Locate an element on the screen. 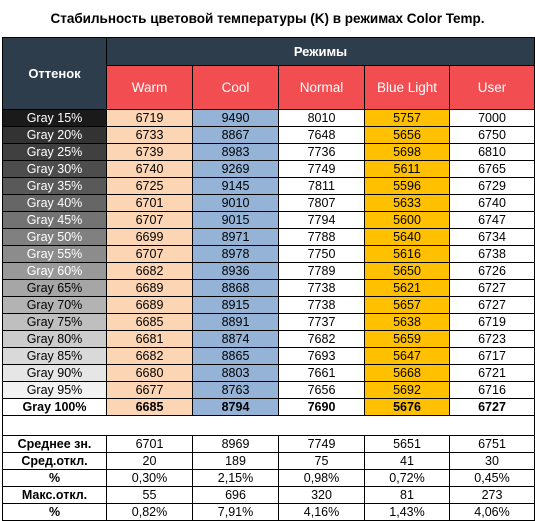 The width and height of the screenshot is (535, 521). row-label: Gray 90% is located at coordinates (54, 373).